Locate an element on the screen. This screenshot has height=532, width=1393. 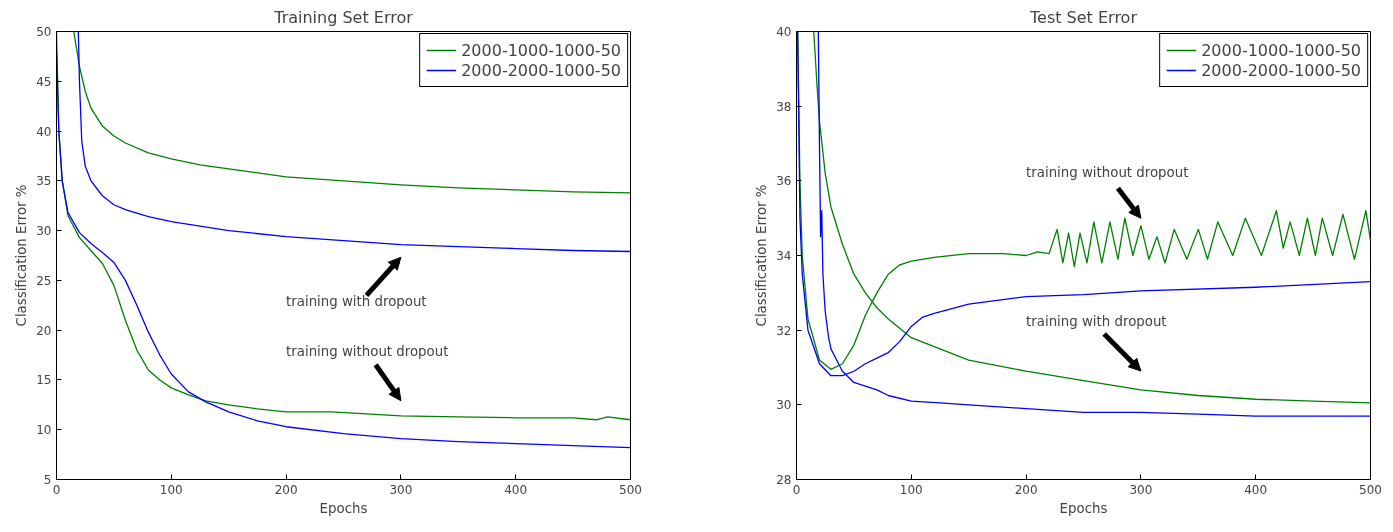
y-tick-label: 25 is located at coordinates (44, 280).